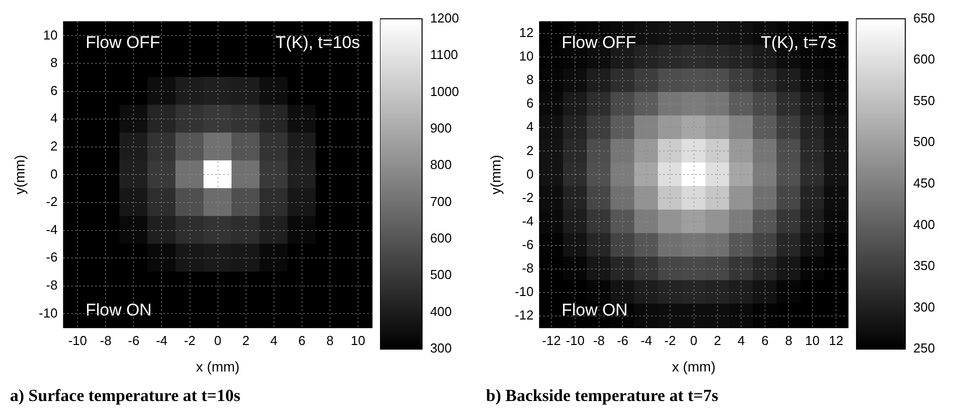 The height and width of the screenshot is (420, 957). I want to click on text: a) Surface temperature at t=10s, so click(126, 396).